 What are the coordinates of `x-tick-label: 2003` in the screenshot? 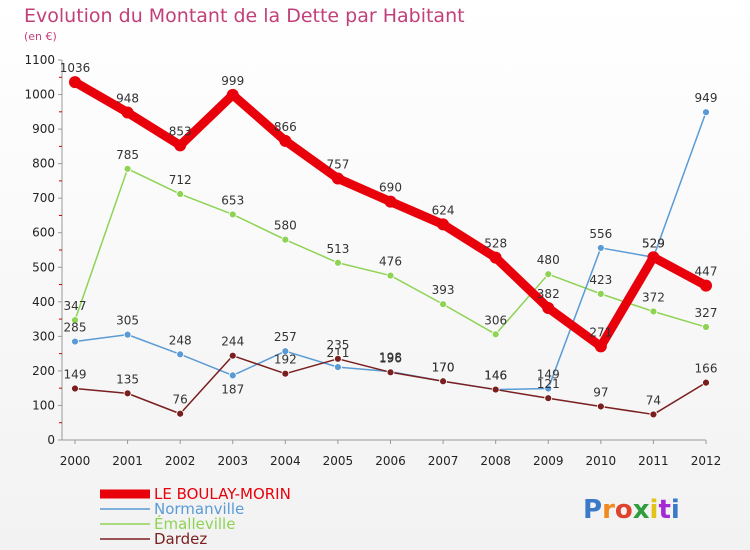 It's located at (232, 461).